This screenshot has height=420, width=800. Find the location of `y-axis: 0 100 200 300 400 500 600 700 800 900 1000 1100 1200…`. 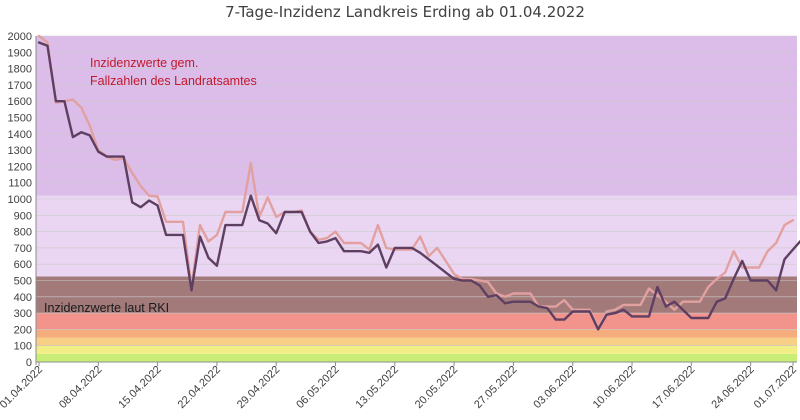

y-axis: 0 100 200 300 400 500 600 700 800 900 1000 1100 1200… is located at coordinates (22, 200).